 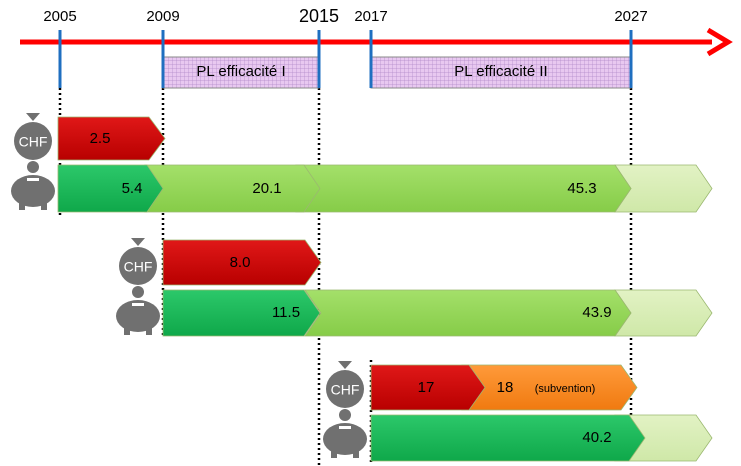 I want to click on cost-label: 8.0, so click(x=240, y=262).